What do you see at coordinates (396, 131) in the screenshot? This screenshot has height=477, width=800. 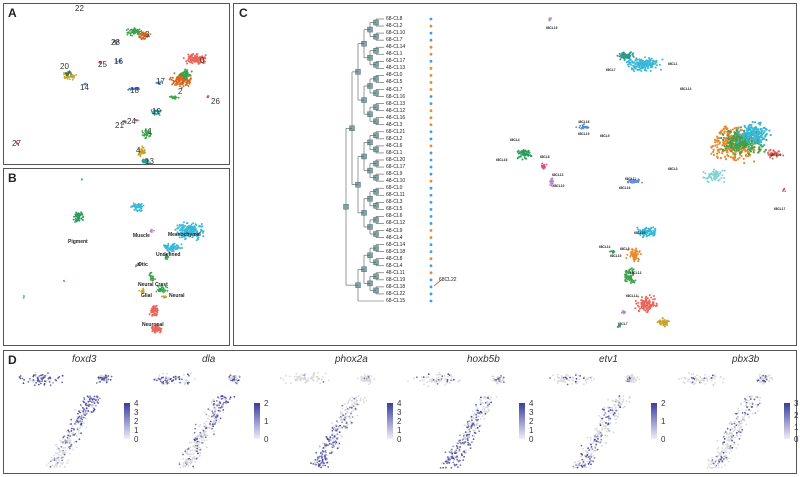 I see `dendrogram-leaf-label: 68-CL21` at bounding box center [396, 131].